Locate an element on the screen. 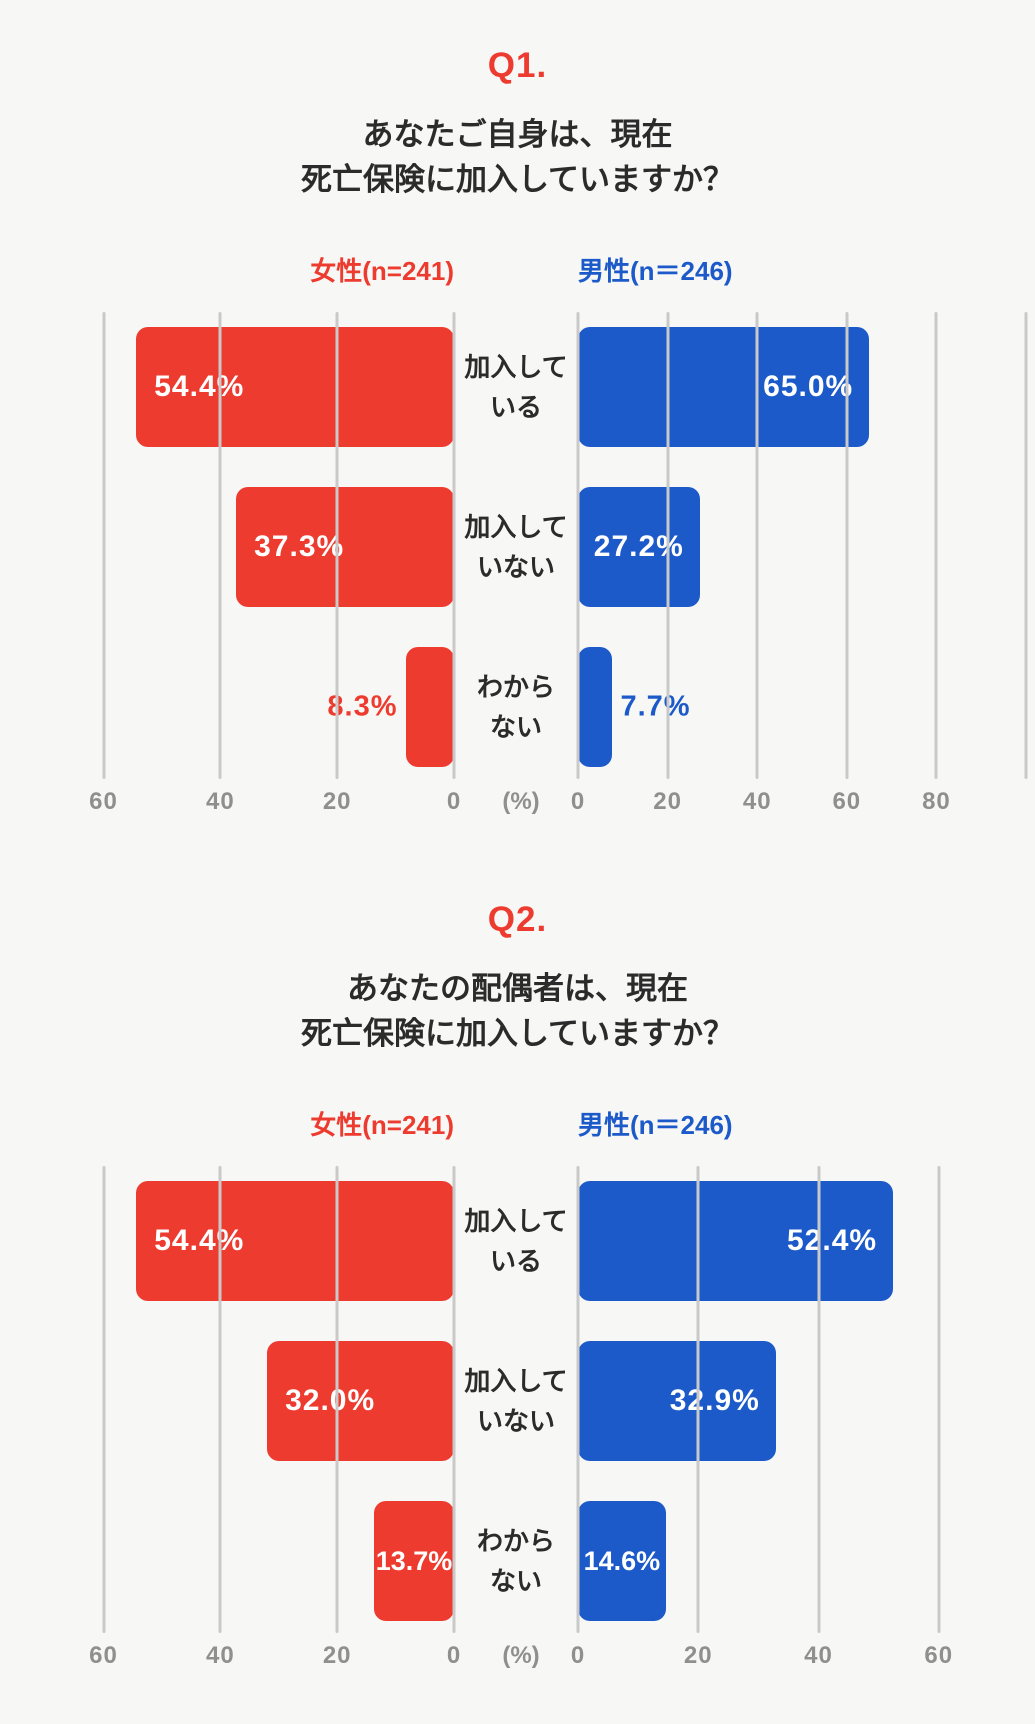 Image resolution: width=1035 pixels, height=1724 pixels. bar-value-label: 65.0% is located at coordinates (808, 386).